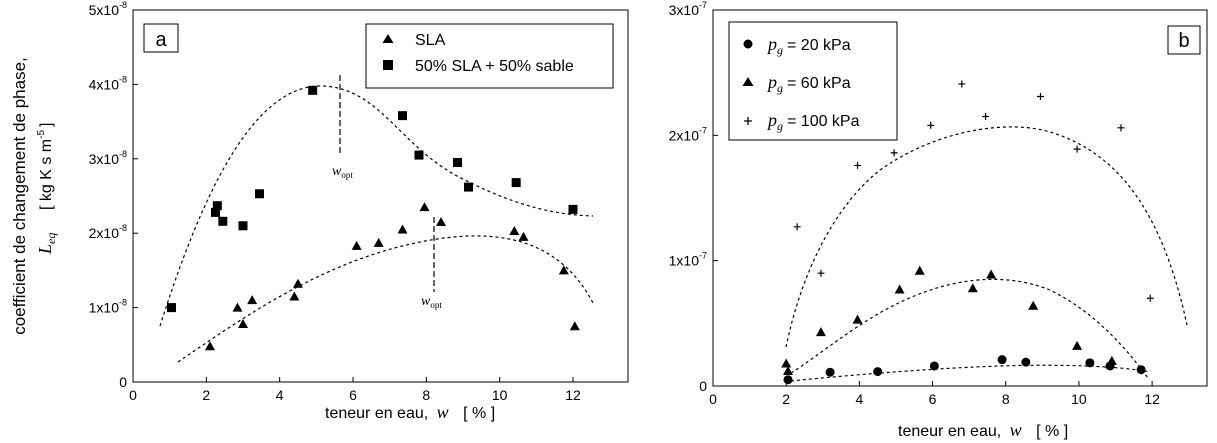 This screenshot has width=1217, height=443. Describe the element at coordinates (426, 395) in the screenshot. I see `x-tick-label: 8` at that location.